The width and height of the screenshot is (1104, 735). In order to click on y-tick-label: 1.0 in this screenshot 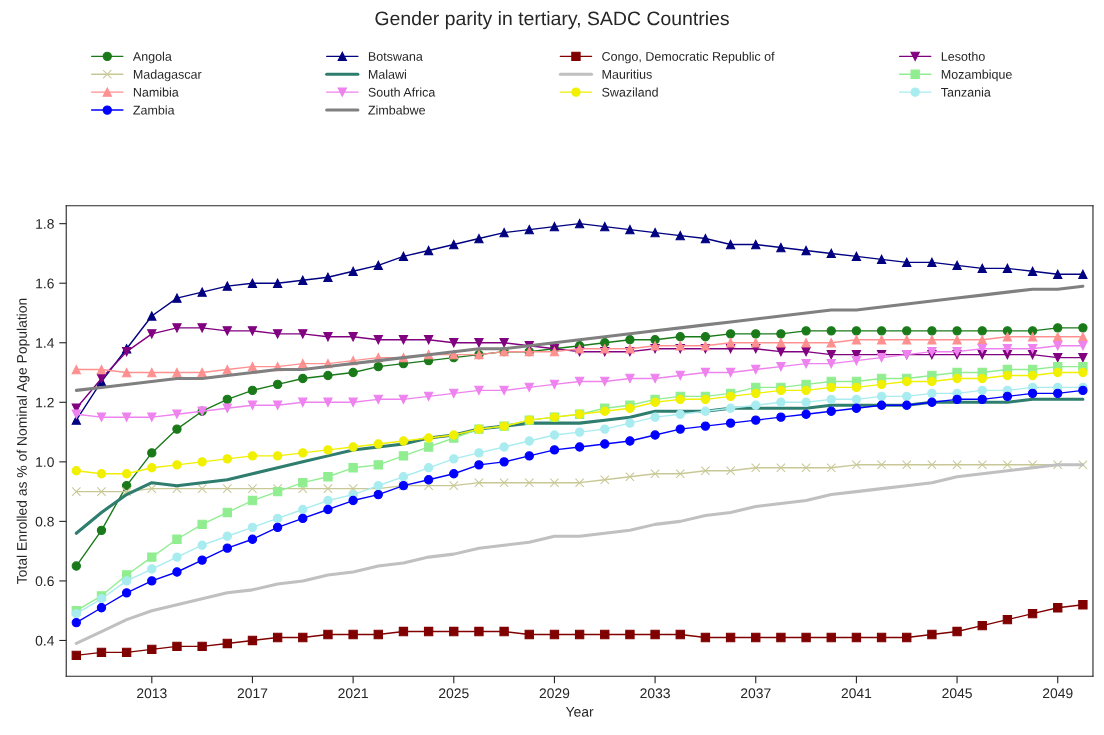, I will do `click(45, 462)`.